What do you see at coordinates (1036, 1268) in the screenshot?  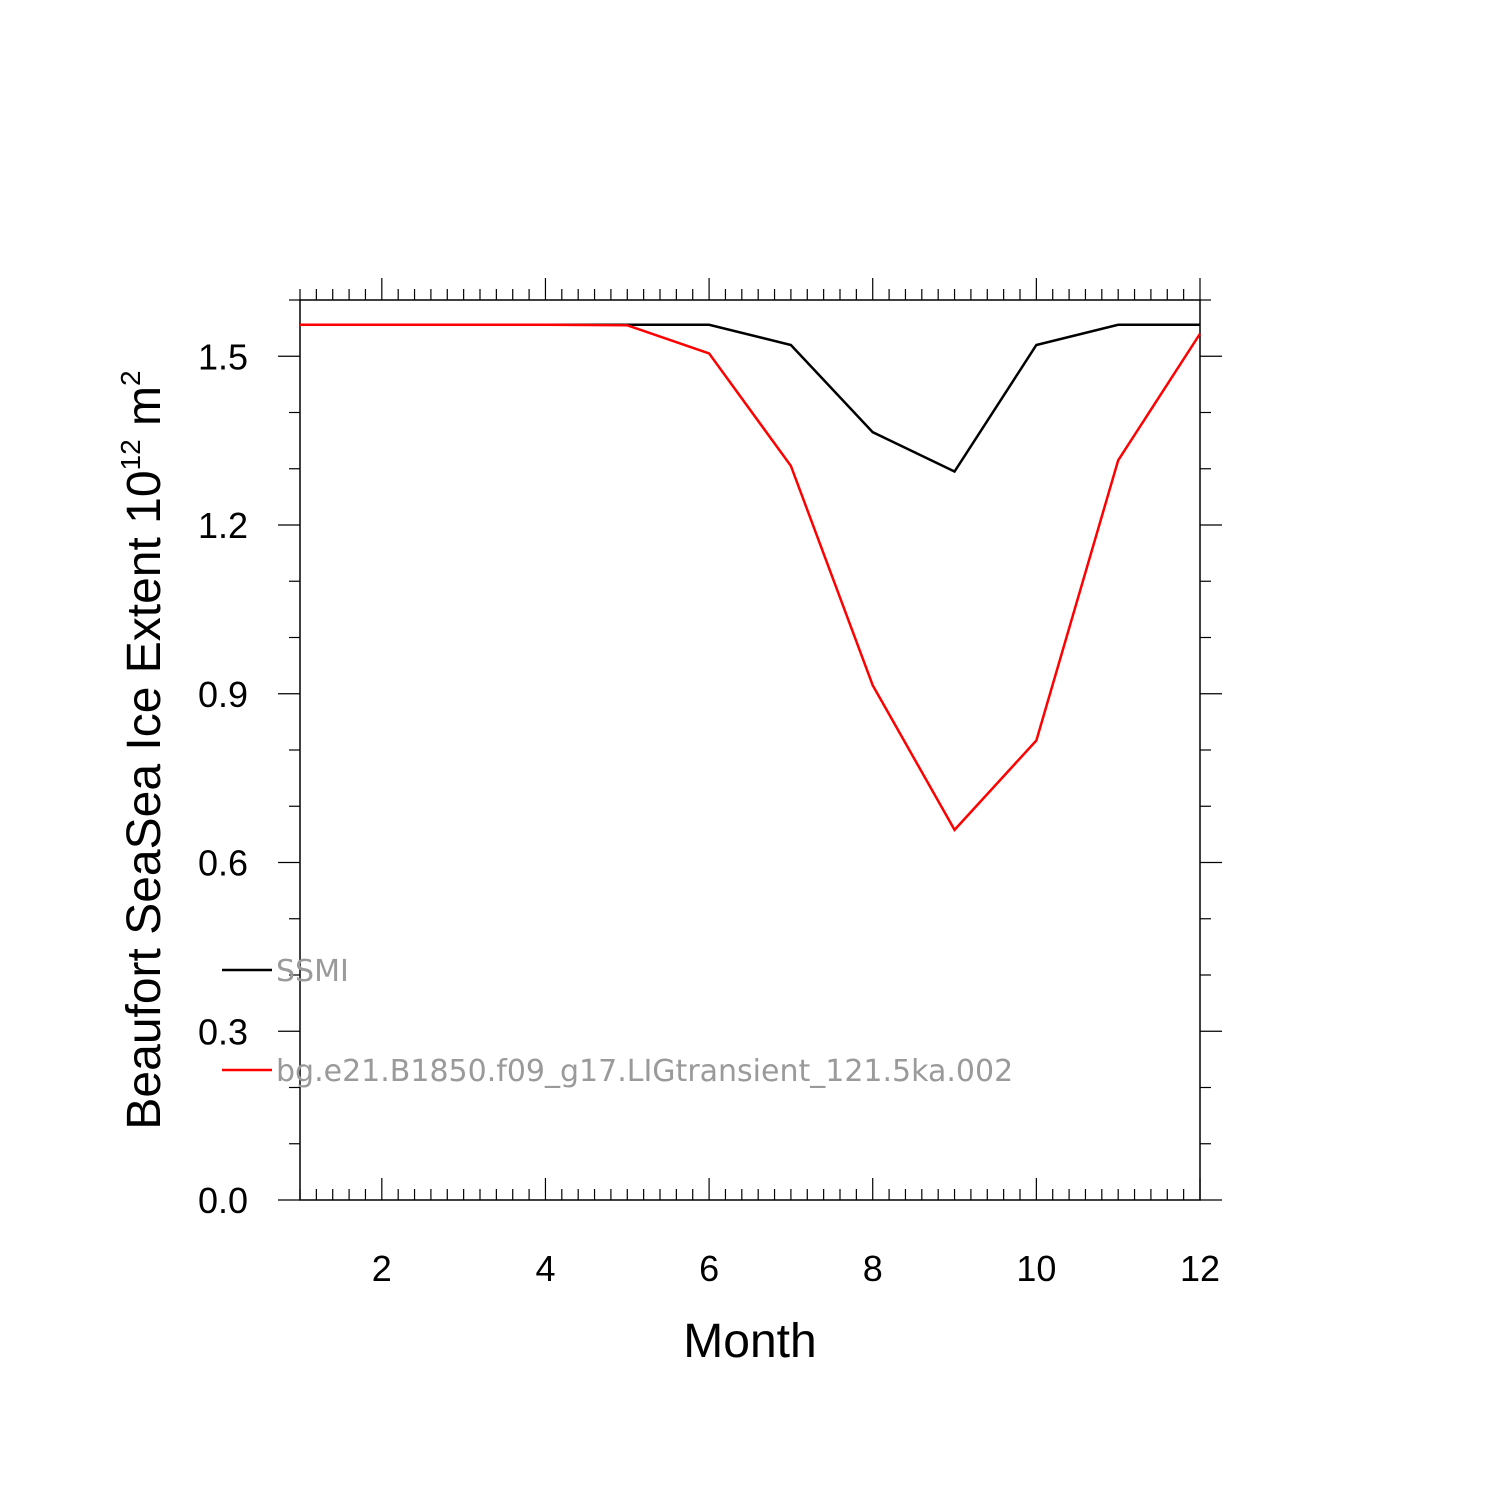 I see `x-tick-label: 10` at bounding box center [1036, 1268].